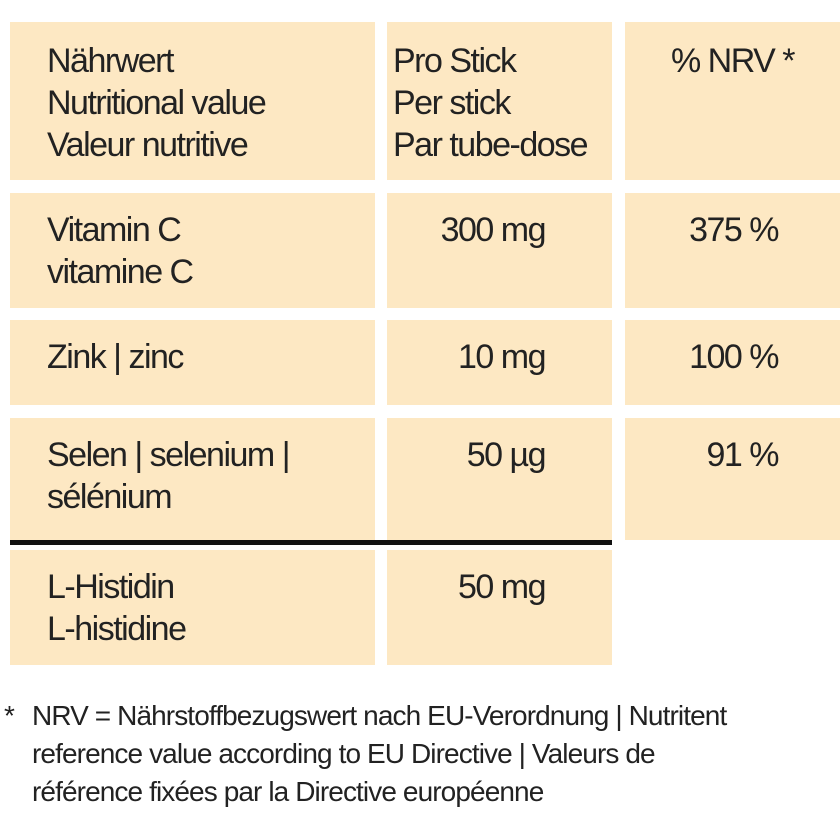  Describe the element at coordinates (452, 103) in the screenshot. I see `header-text: Per stick` at that location.